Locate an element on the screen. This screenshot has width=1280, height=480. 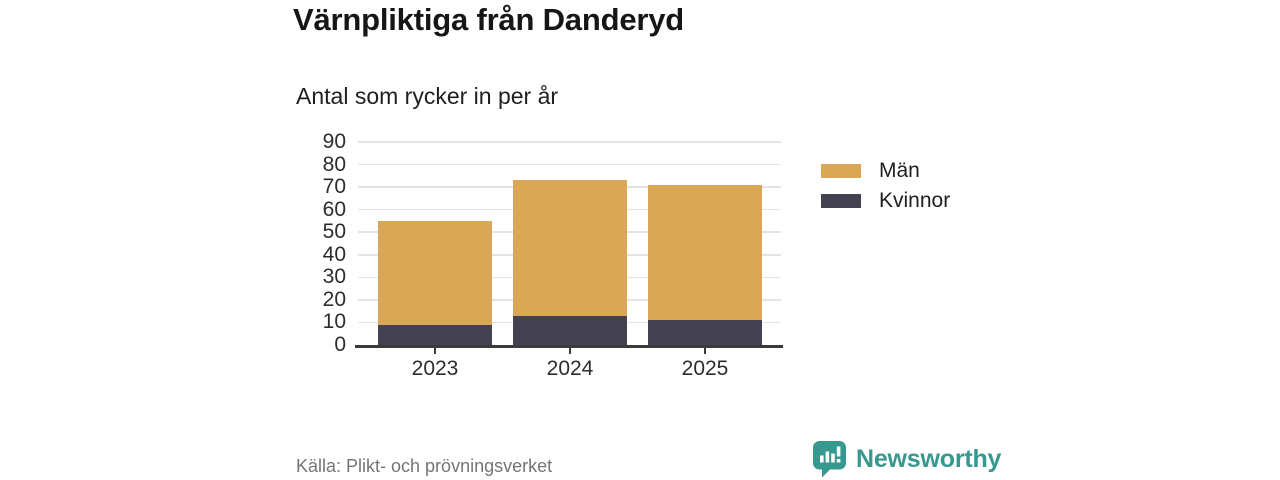
newsworthy-wordmark: Newsworthy is located at coordinates (929, 458).